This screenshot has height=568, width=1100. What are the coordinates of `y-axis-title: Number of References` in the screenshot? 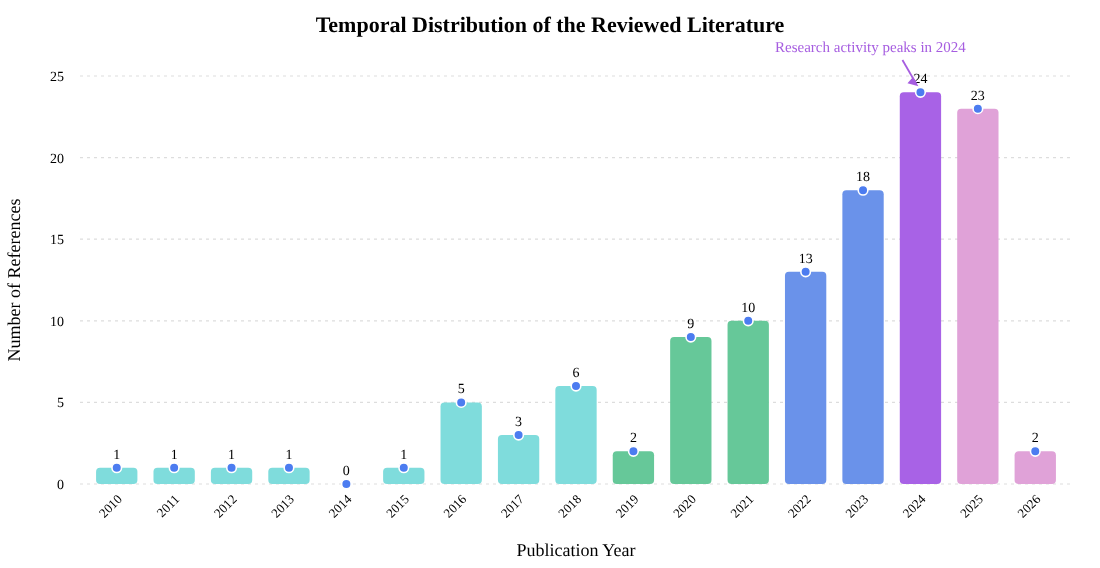 It's located at (14, 279).